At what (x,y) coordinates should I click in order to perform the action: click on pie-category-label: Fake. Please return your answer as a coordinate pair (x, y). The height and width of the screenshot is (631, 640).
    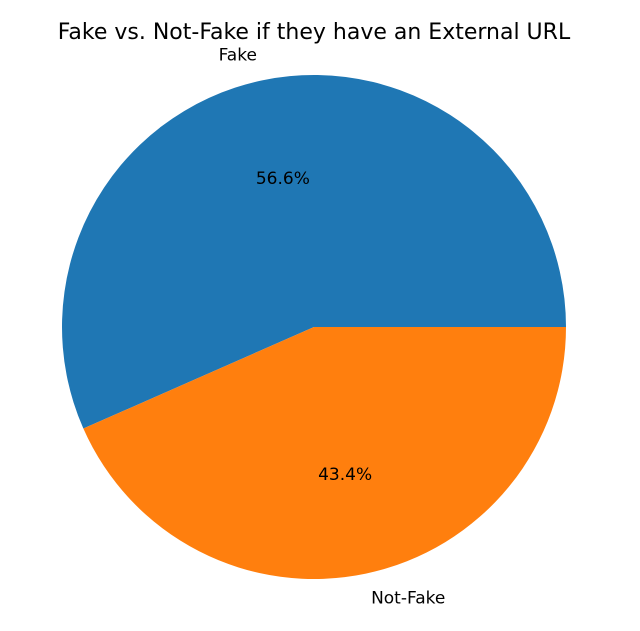
    Looking at the image, I should click on (238, 56).